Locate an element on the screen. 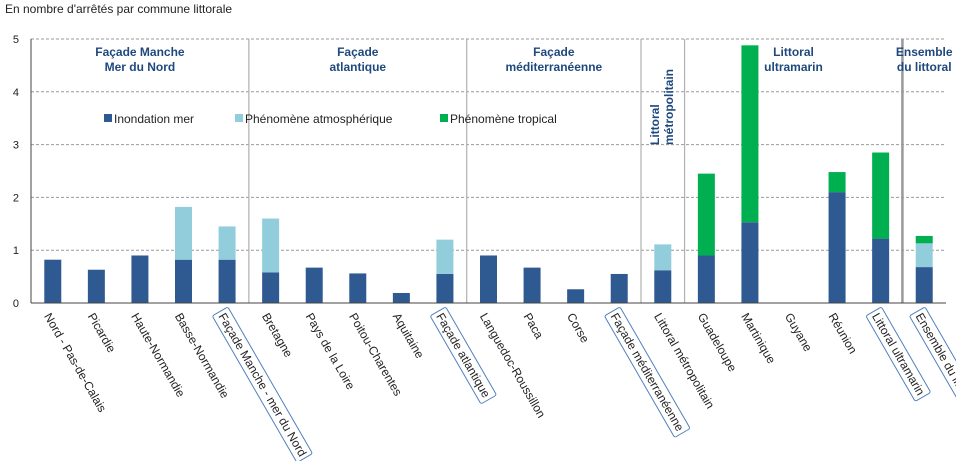 This screenshot has height=461, width=956. group-label: Littoral métropolitain is located at coordinates (662, 107).